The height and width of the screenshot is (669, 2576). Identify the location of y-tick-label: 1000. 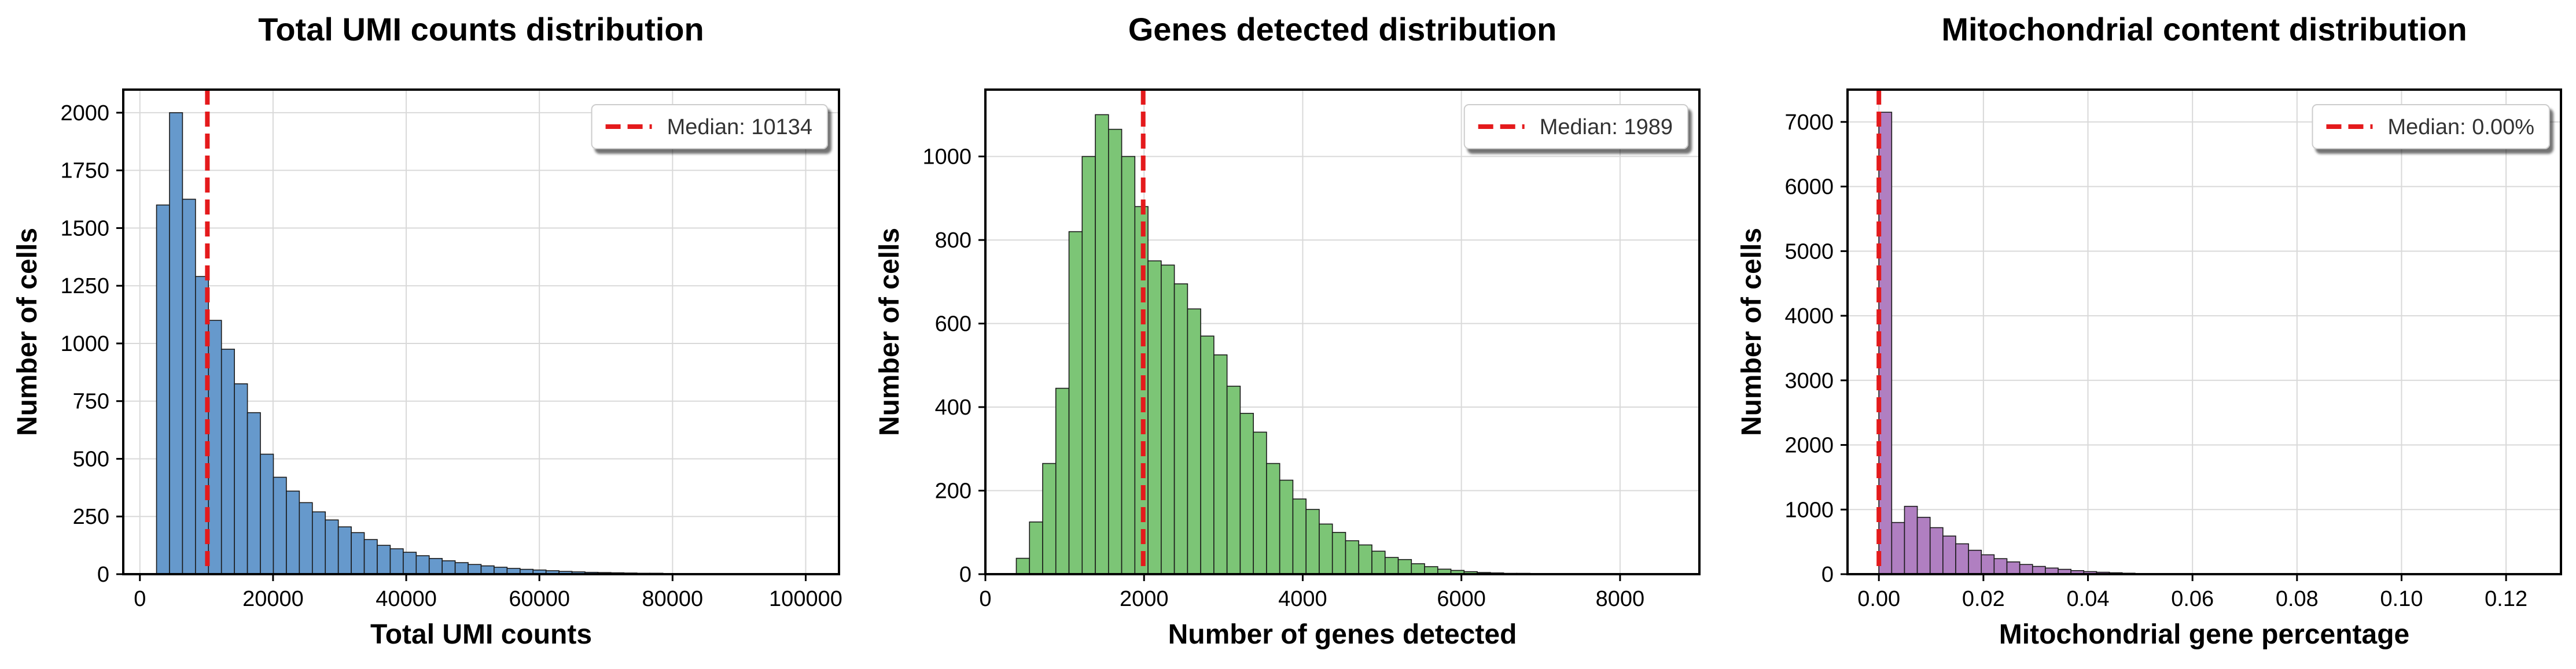
(946, 157).